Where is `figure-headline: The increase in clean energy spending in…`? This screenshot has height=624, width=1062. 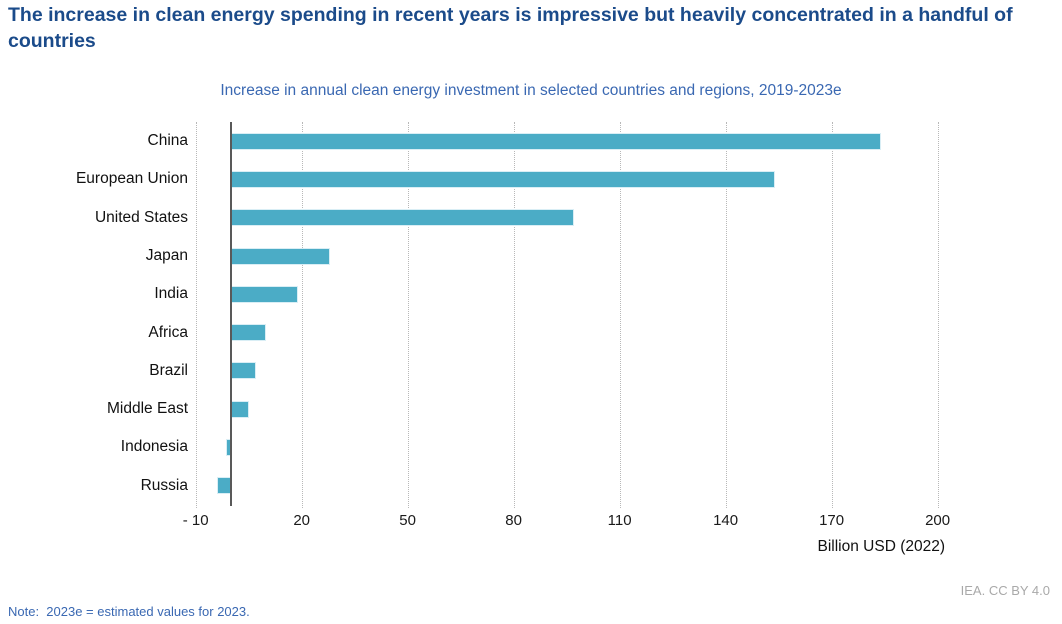 figure-headline: The increase in clean energy spending in… is located at coordinates (510, 28).